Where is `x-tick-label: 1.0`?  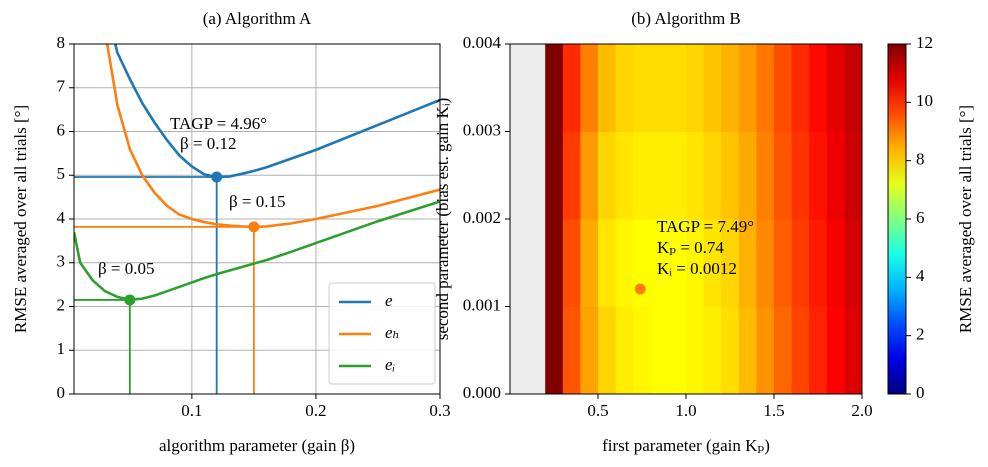
x-tick-label: 1.0 is located at coordinates (685, 410).